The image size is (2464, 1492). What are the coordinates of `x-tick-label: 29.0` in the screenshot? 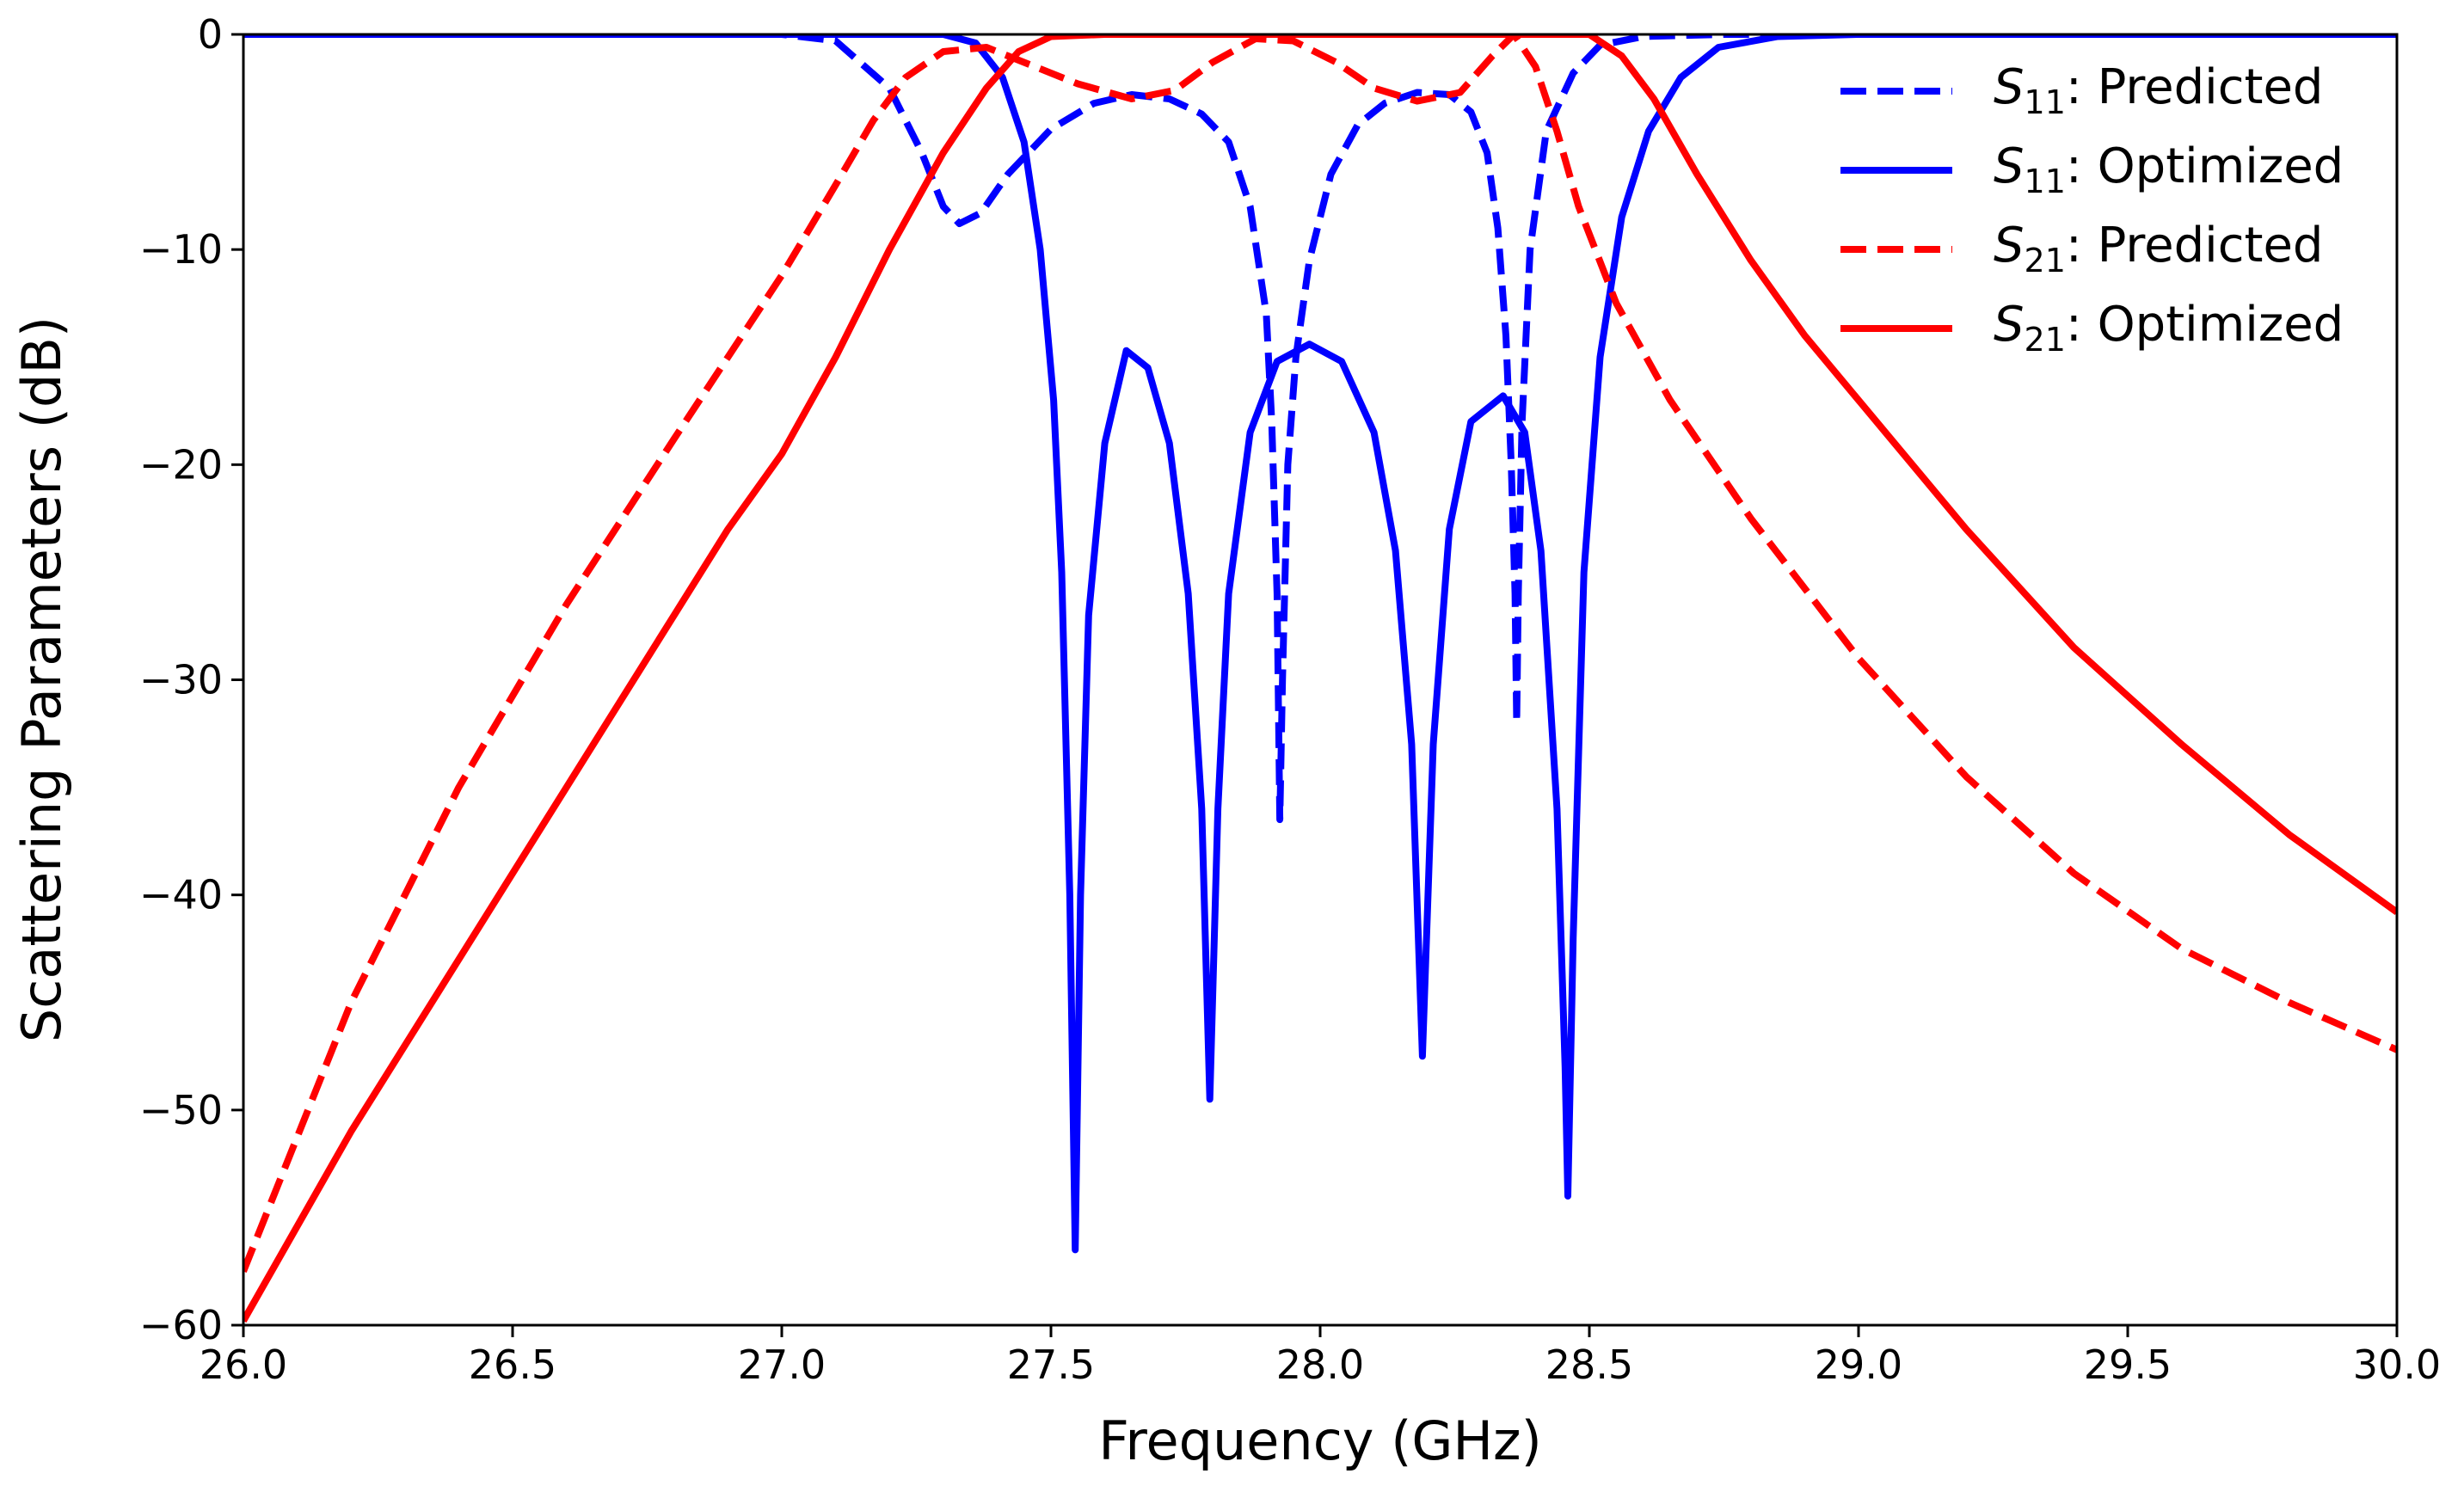 It's located at (1859, 1365).